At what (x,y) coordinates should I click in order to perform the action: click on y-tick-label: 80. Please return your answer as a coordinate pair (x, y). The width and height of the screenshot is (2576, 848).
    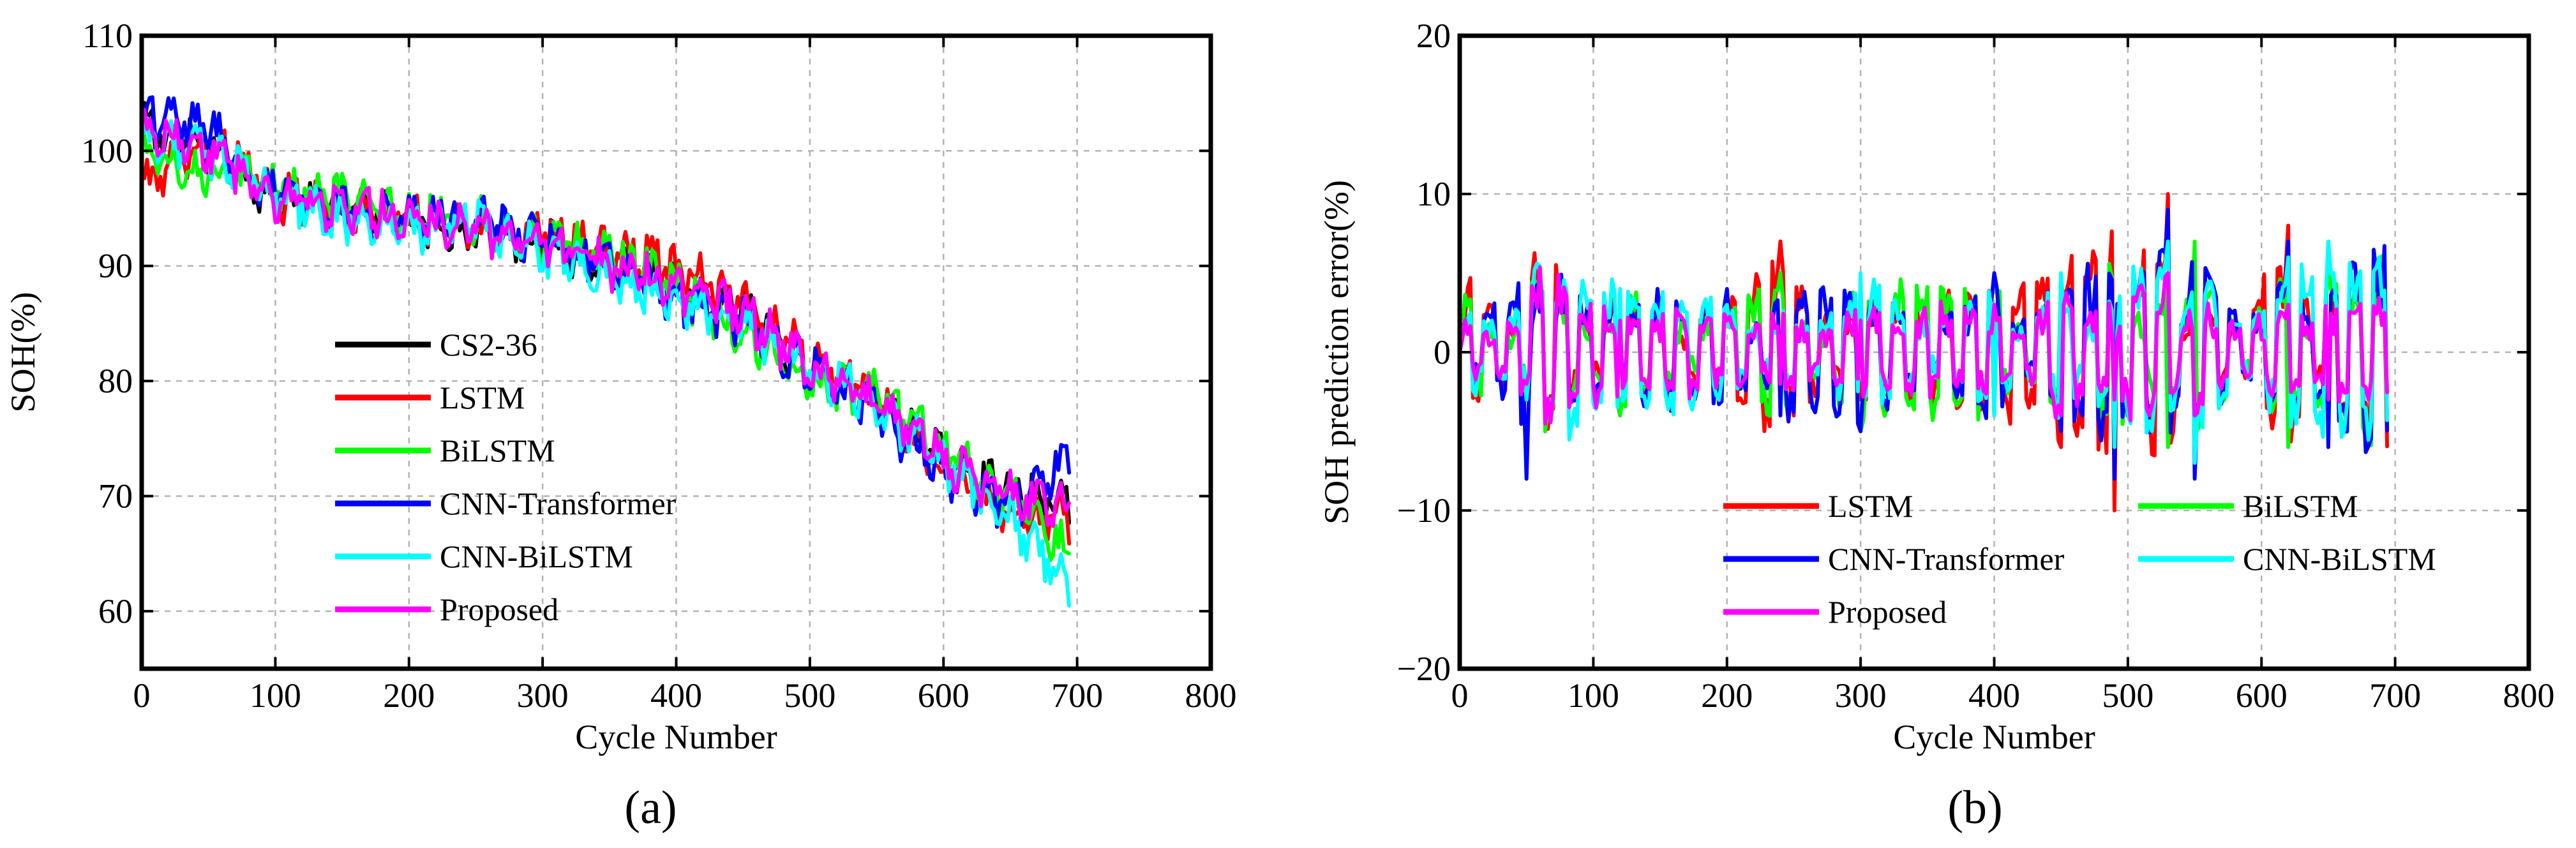
    Looking at the image, I should click on (115, 381).